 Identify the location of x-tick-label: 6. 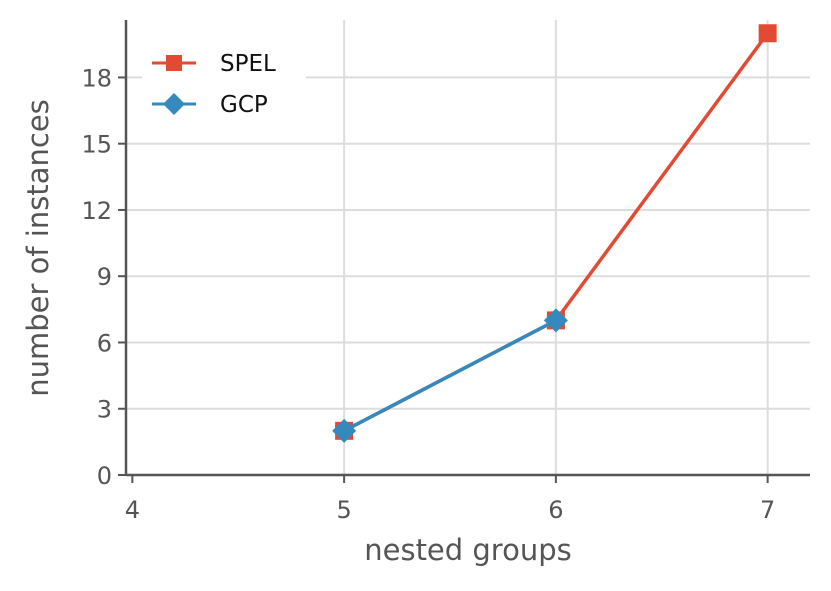
(555, 510).